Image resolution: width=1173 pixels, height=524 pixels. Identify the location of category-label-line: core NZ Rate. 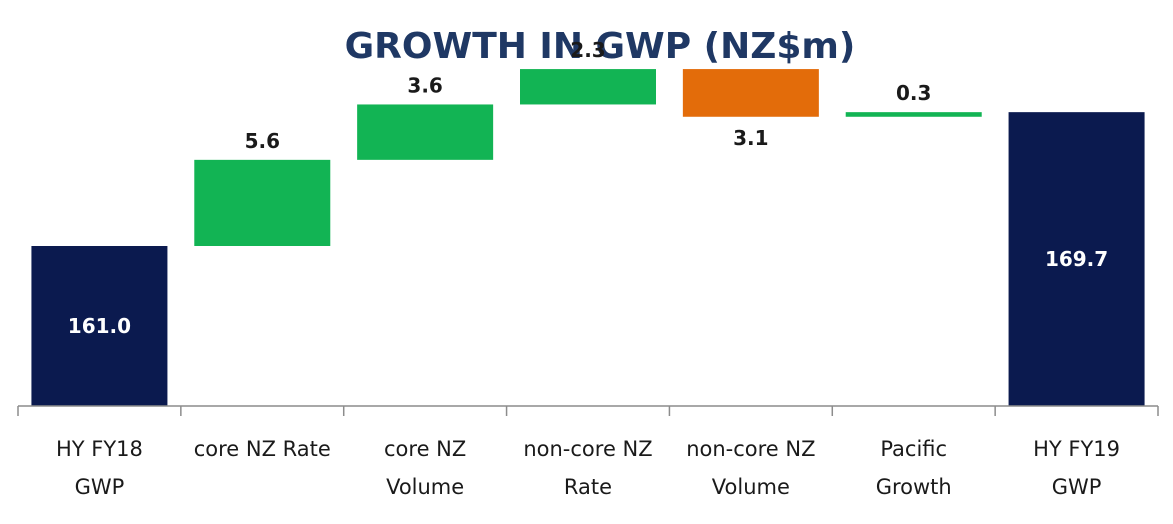
(262, 449).